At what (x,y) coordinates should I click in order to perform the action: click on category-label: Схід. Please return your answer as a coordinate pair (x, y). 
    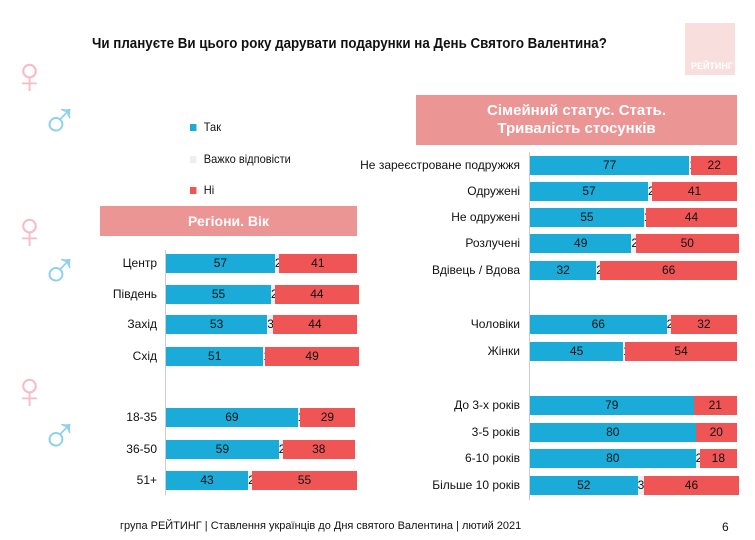
    Looking at the image, I should click on (144, 356).